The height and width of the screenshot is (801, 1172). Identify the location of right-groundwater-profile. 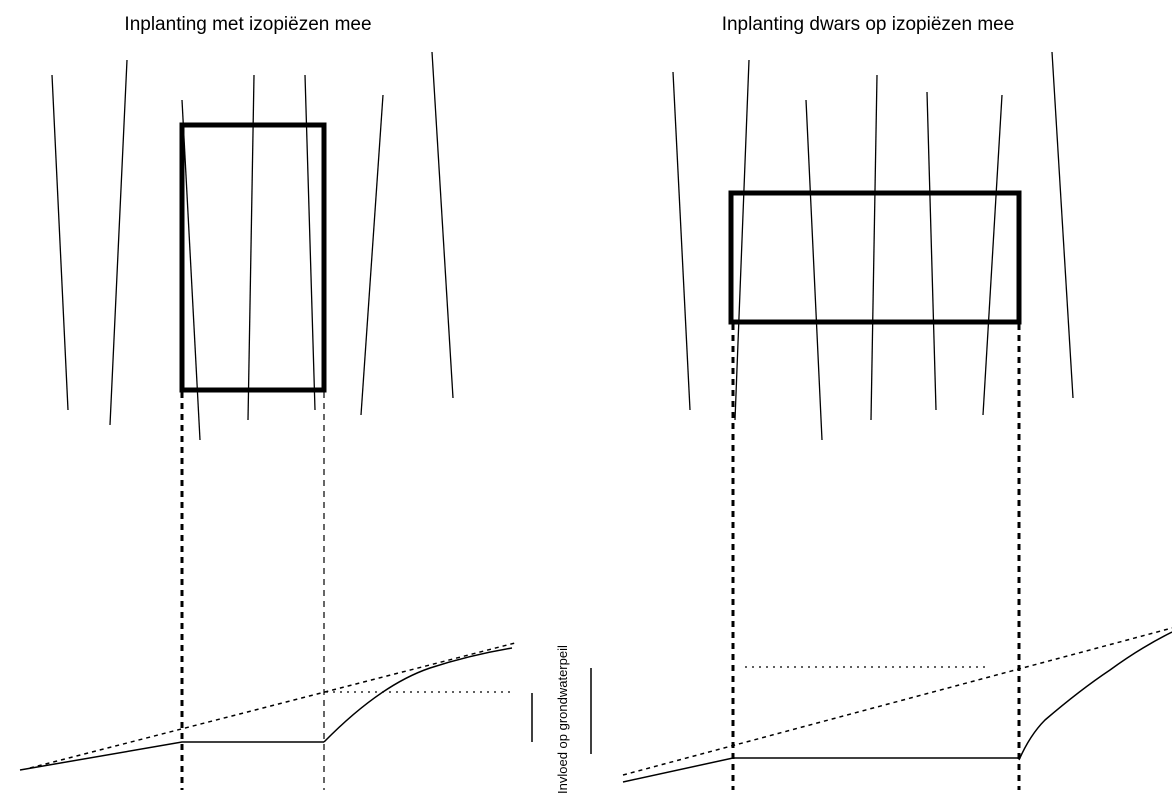
(897, 705).